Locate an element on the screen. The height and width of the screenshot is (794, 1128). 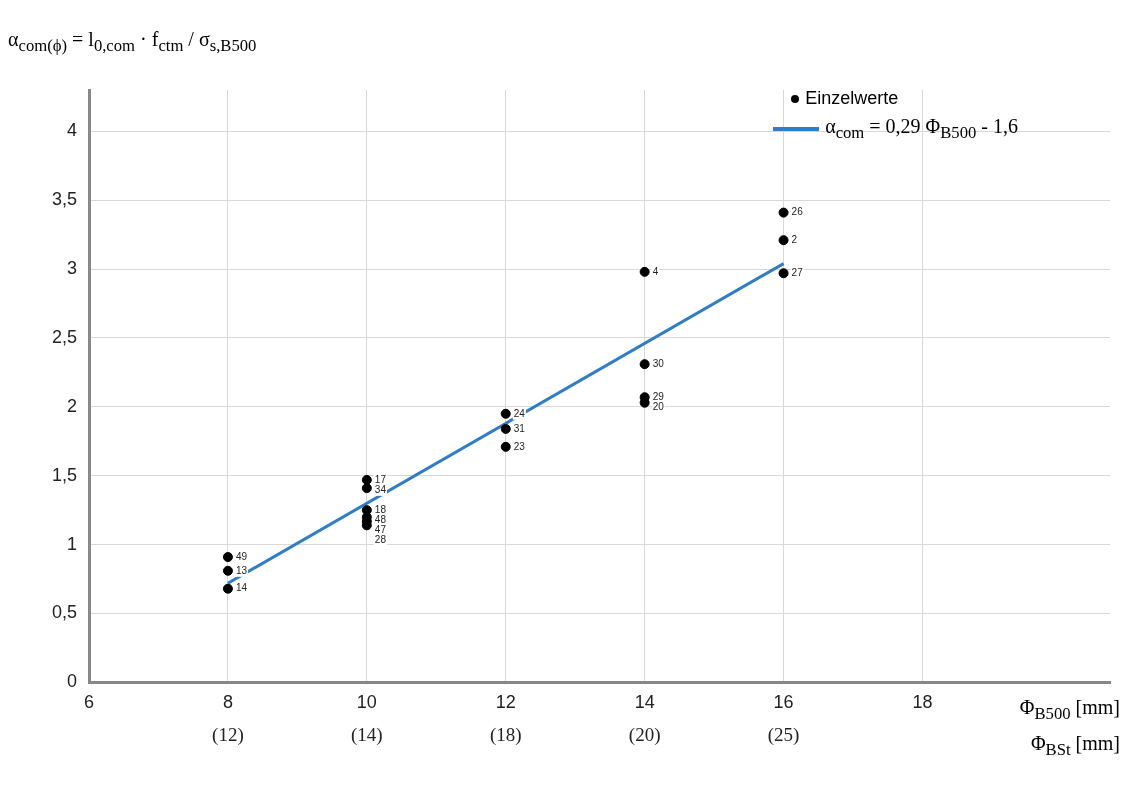
annotation: 48 is located at coordinates (380, 519).